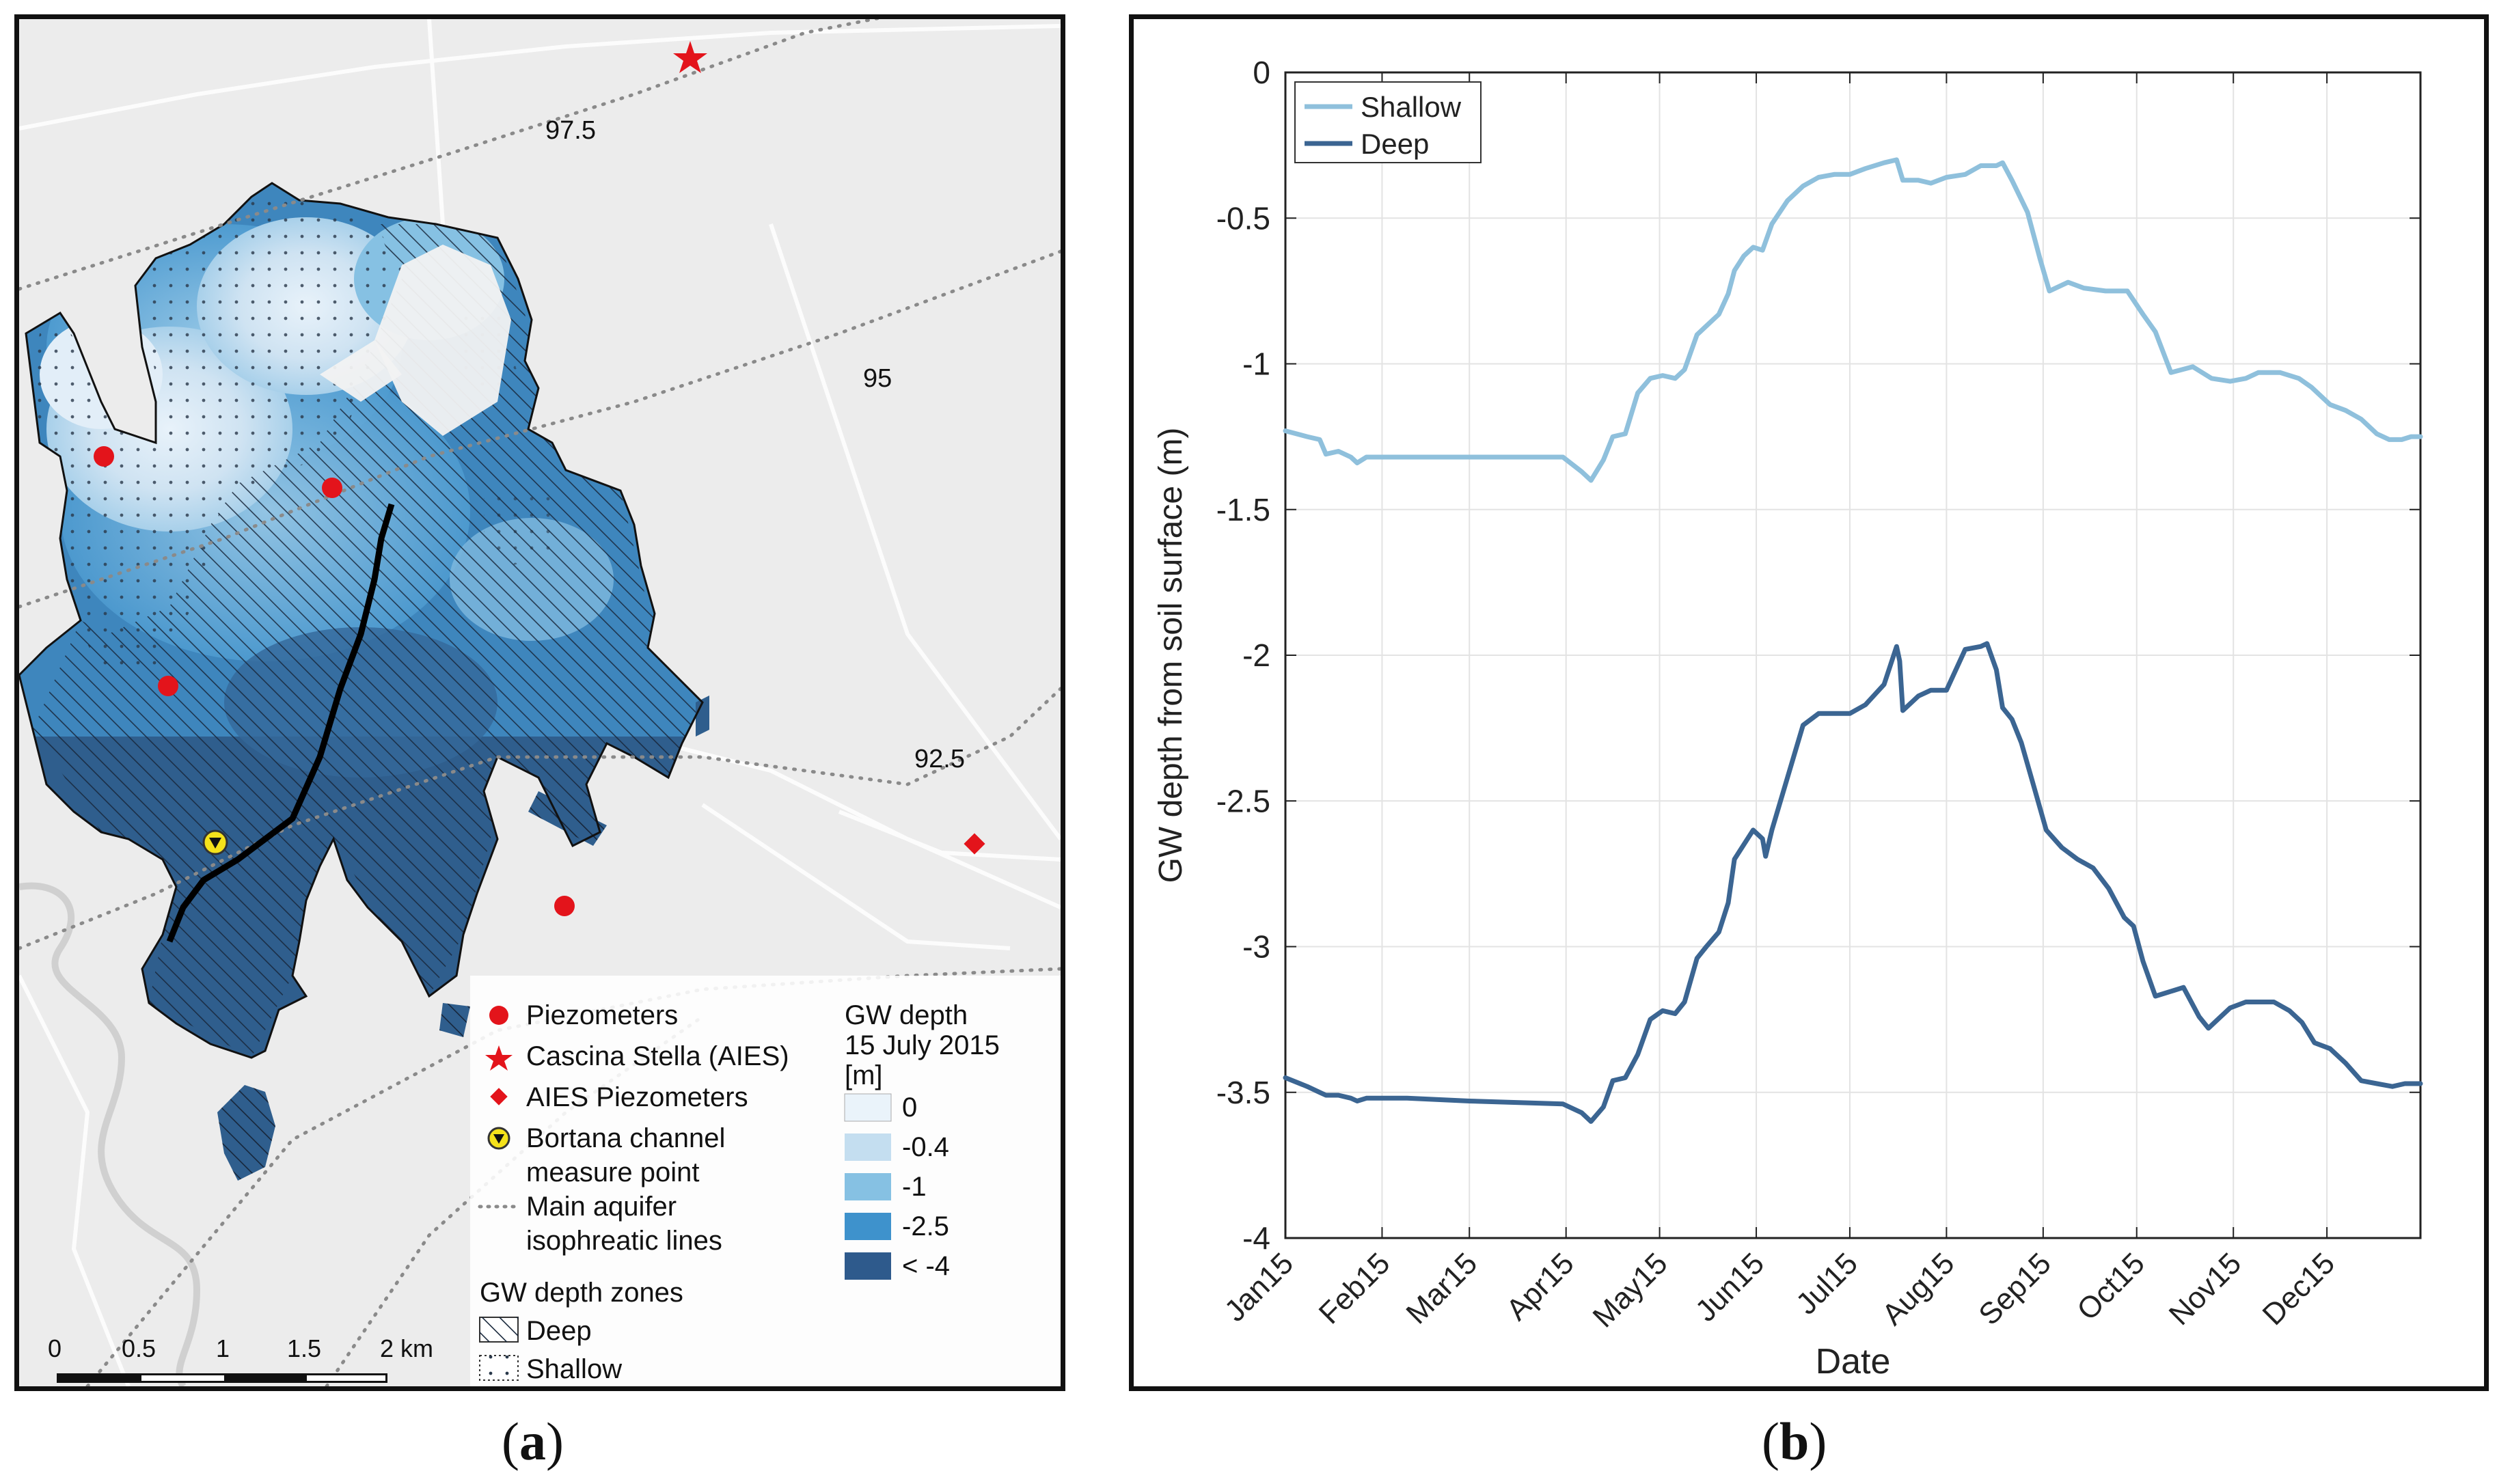 This screenshot has width=2497, height=1484. I want to click on caption-a: (a), so click(533, 1442).